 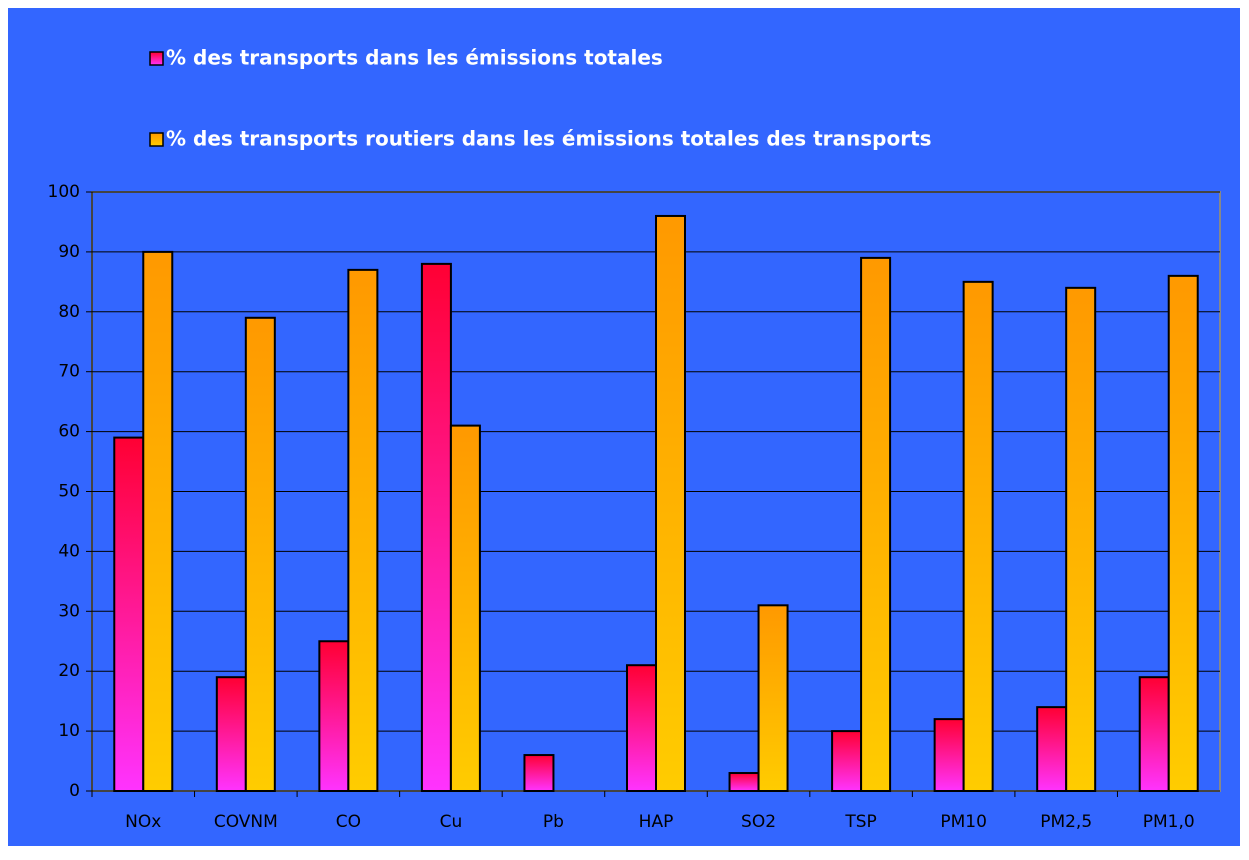 What do you see at coordinates (1169, 822) in the screenshot?
I see `x-tick-label: PM1,0` at bounding box center [1169, 822].